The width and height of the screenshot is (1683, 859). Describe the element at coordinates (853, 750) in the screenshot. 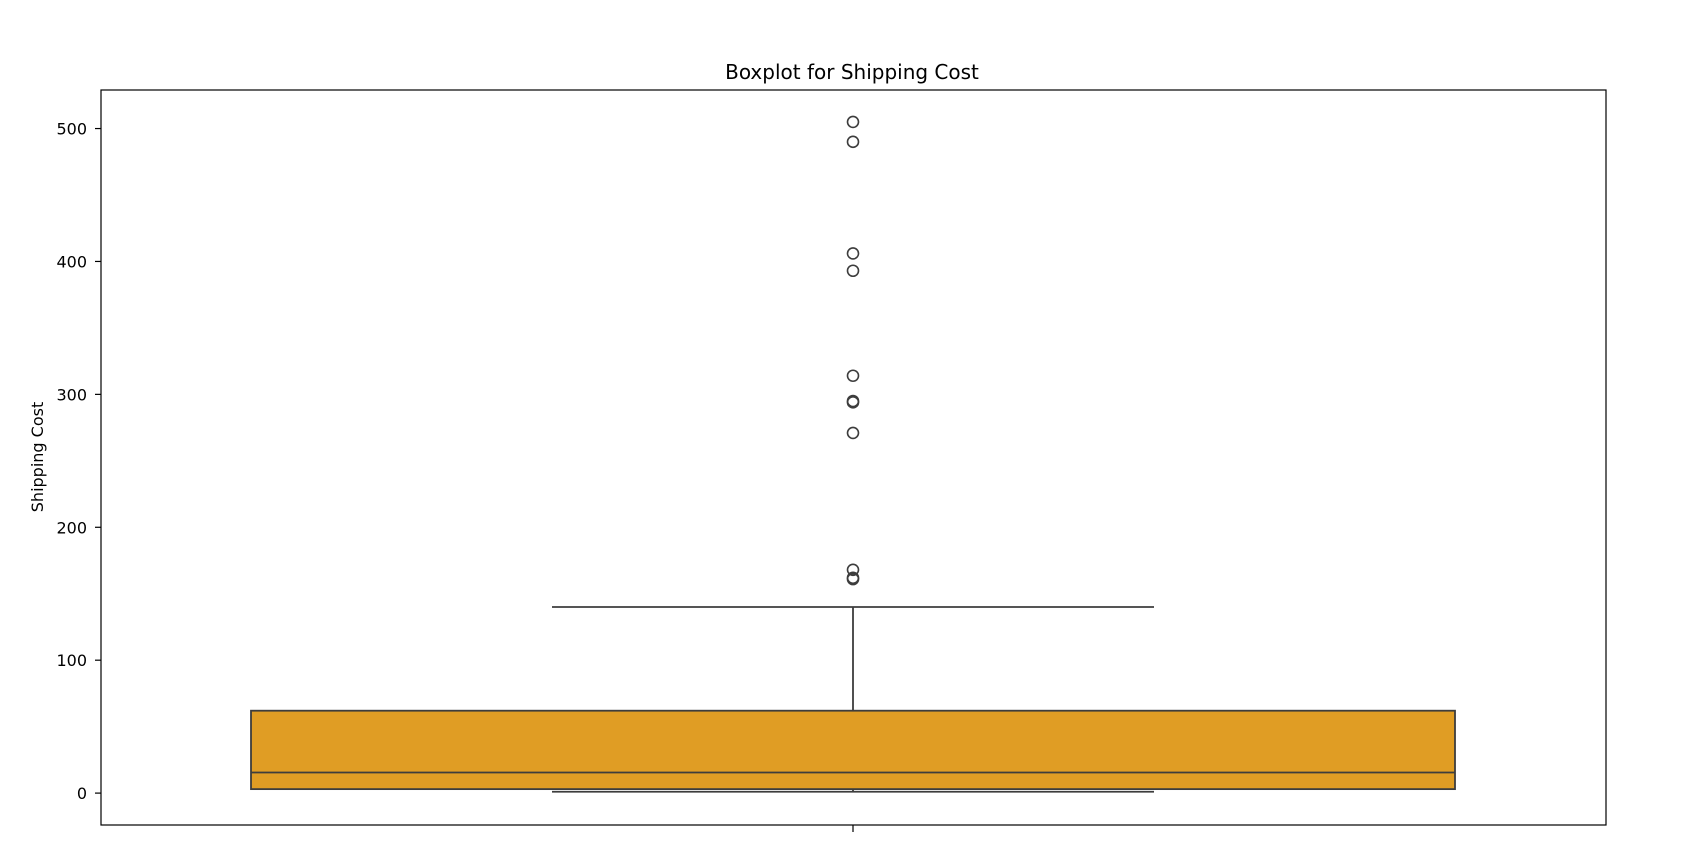

I see `box-iqr` at that location.